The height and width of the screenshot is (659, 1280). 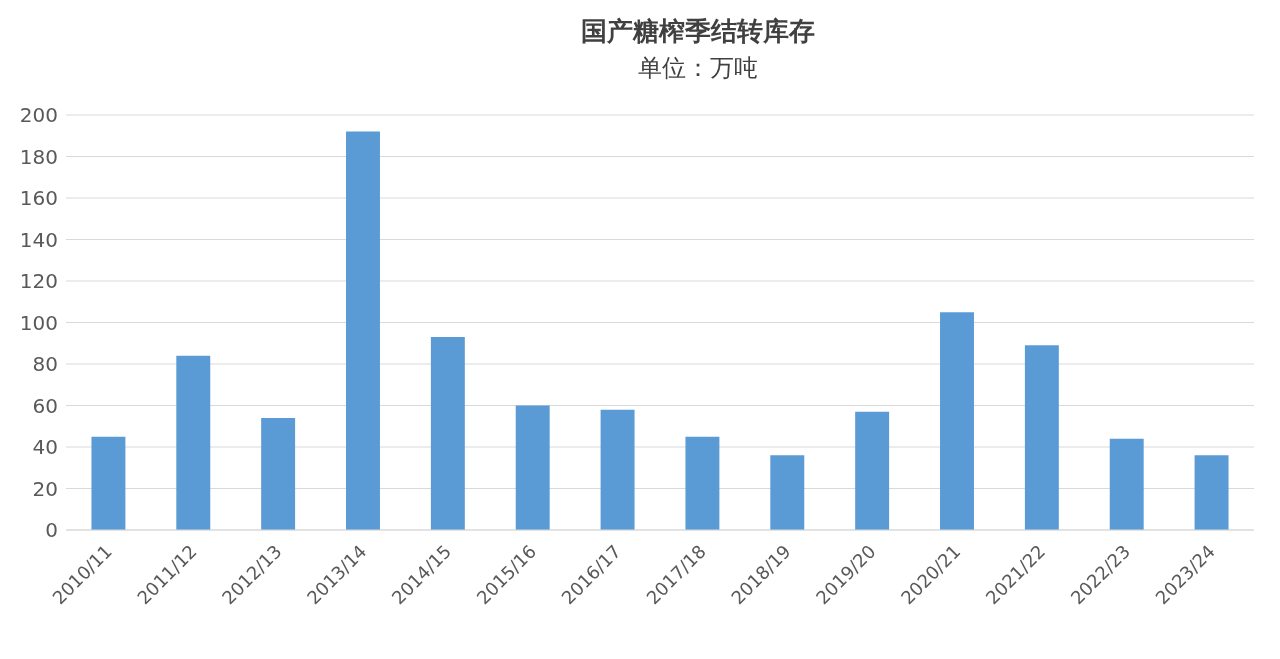 What do you see at coordinates (38, 115) in the screenshot?
I see `y-tick-label: 200` at bounding box center [38, 115].